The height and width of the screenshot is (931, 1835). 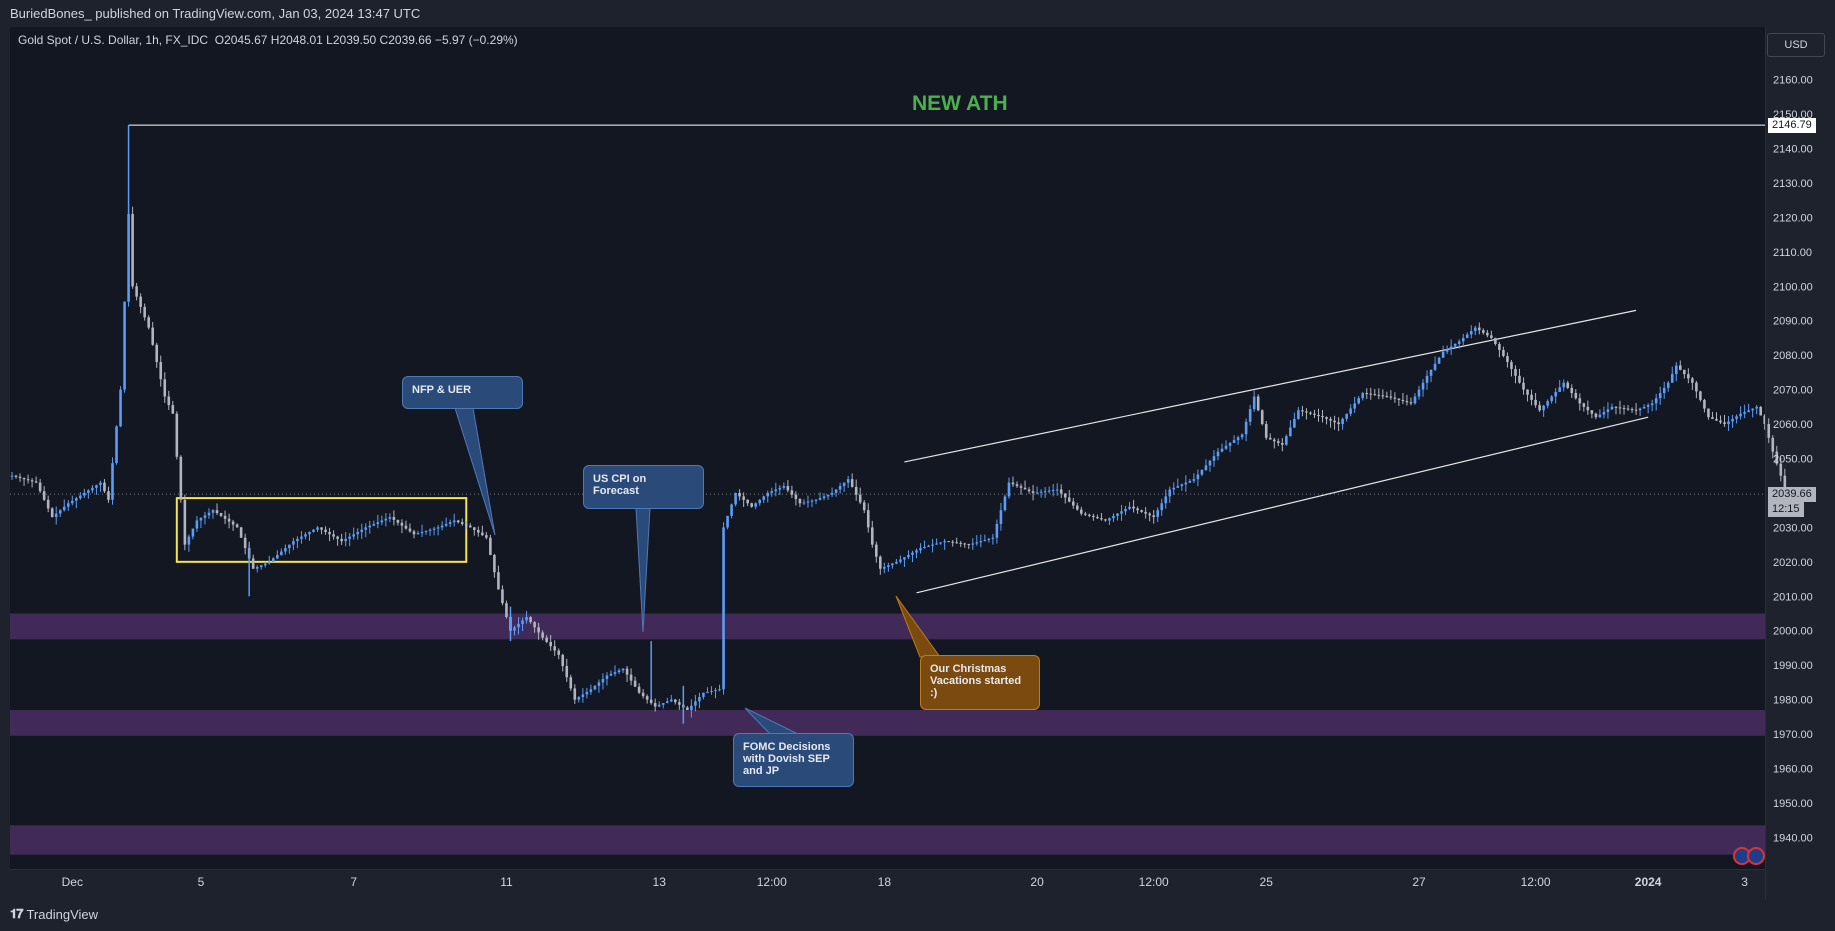 I want to click on time-tick-label: 20, so click(x=1037, y=882).